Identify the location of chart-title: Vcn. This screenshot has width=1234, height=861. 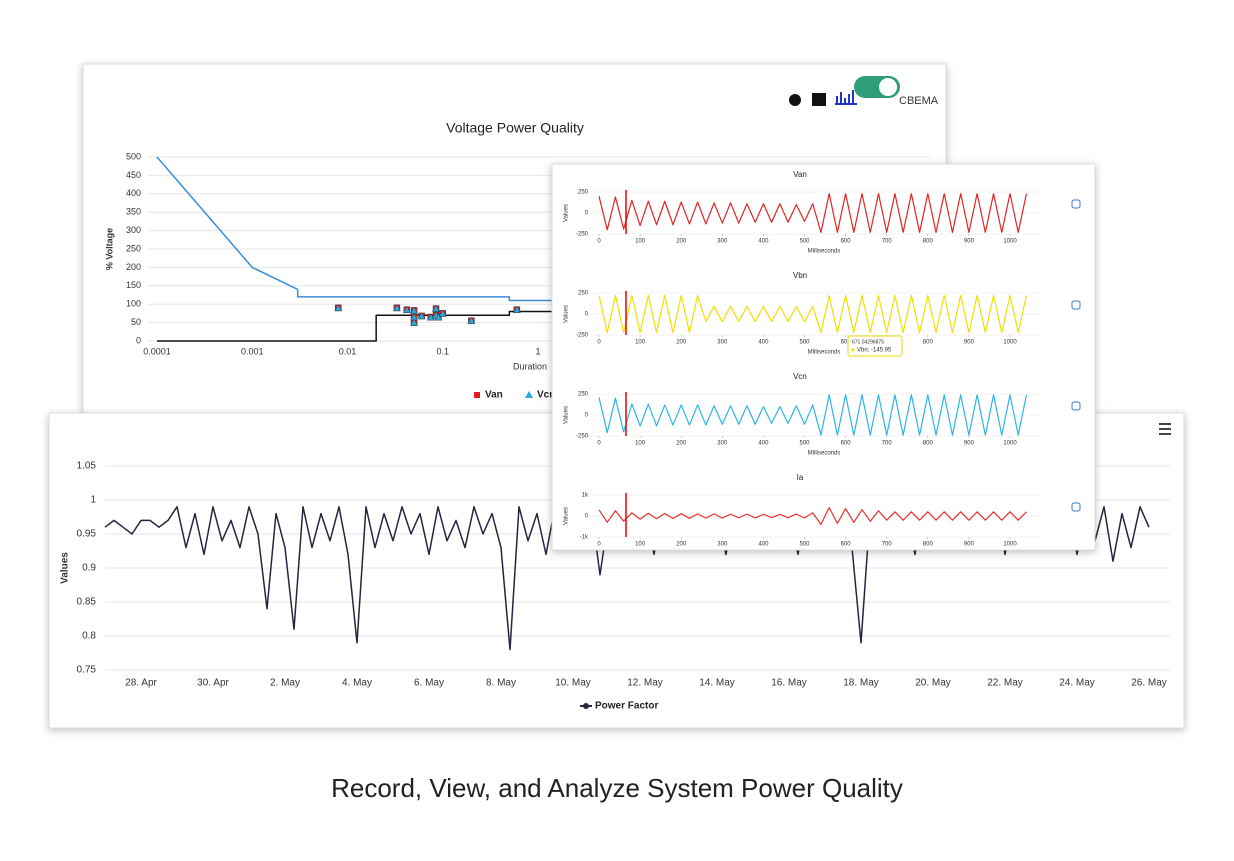
(800, 376).